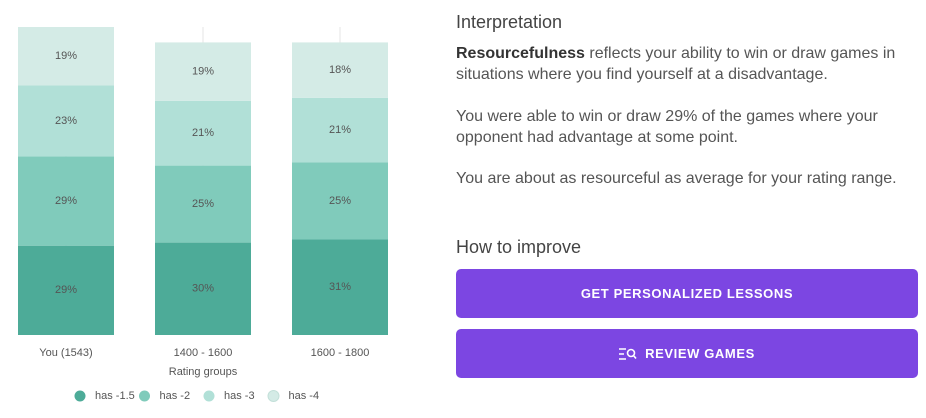  I want to click on review-button: REVIEW GAMES, so click(687, 353).